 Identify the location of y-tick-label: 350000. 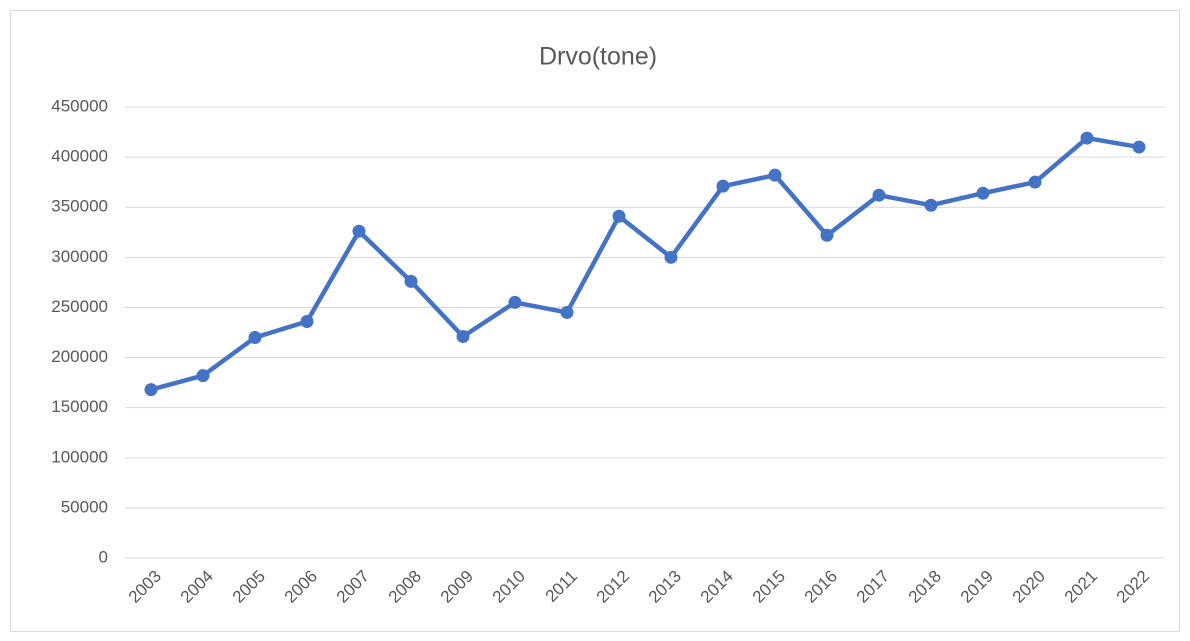
(79, 206).